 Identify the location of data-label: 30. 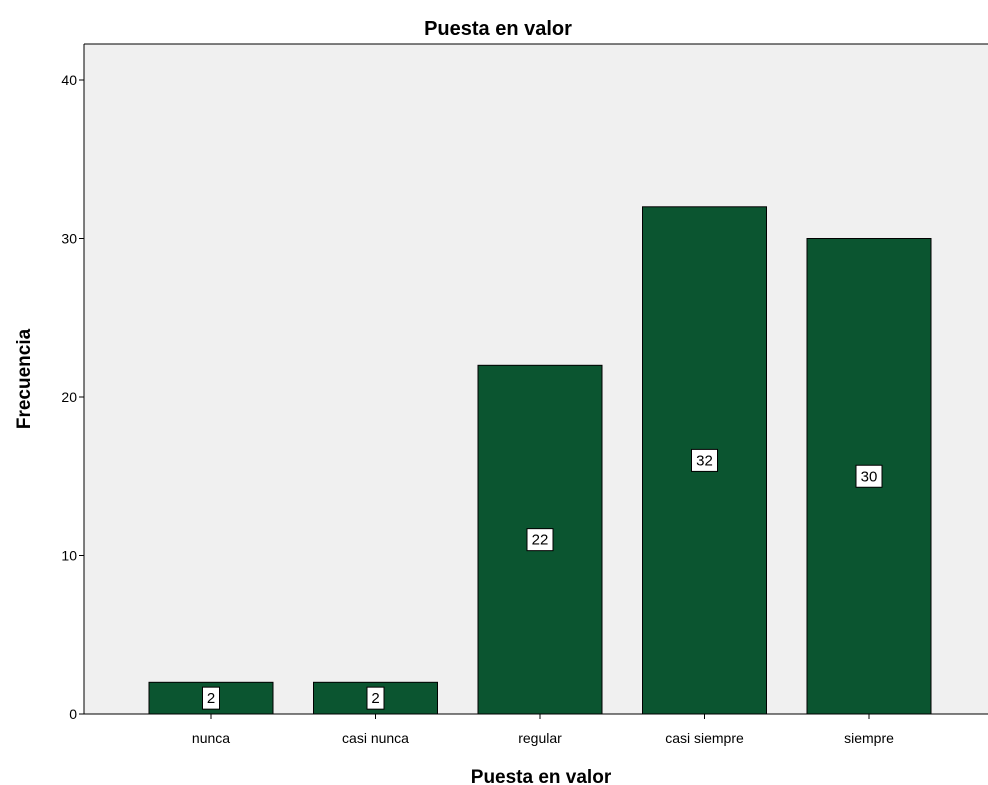
(869, 476).